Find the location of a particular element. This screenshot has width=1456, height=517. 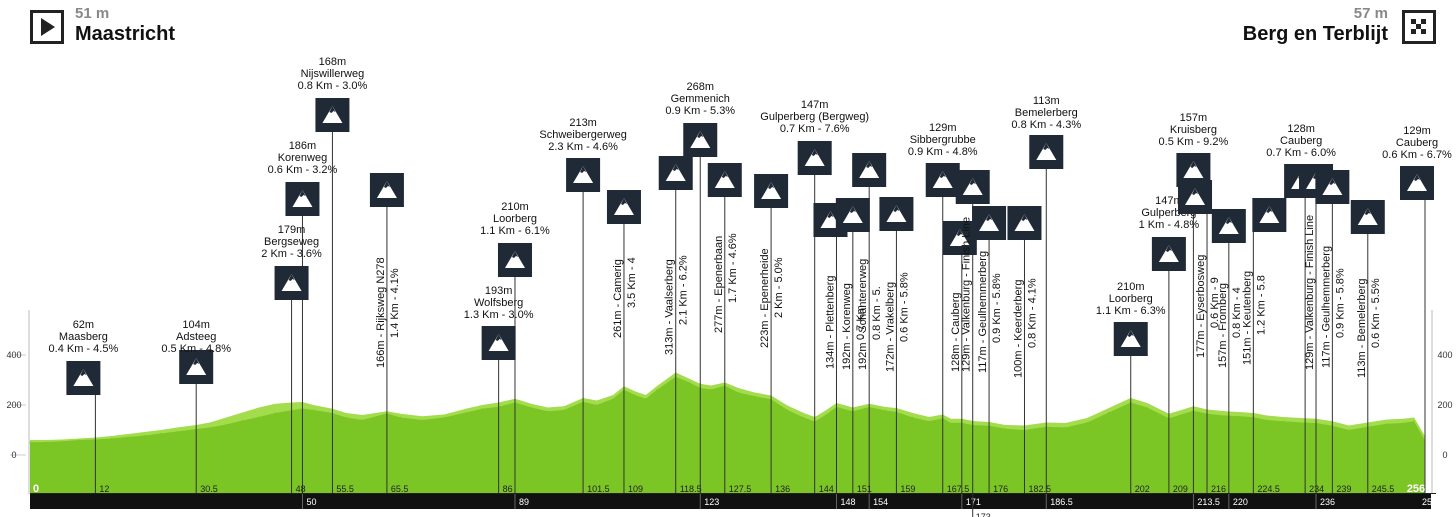

climb-vertical-stats: 0.8 Km - 4.1% is located at coordinates (1032, 313).